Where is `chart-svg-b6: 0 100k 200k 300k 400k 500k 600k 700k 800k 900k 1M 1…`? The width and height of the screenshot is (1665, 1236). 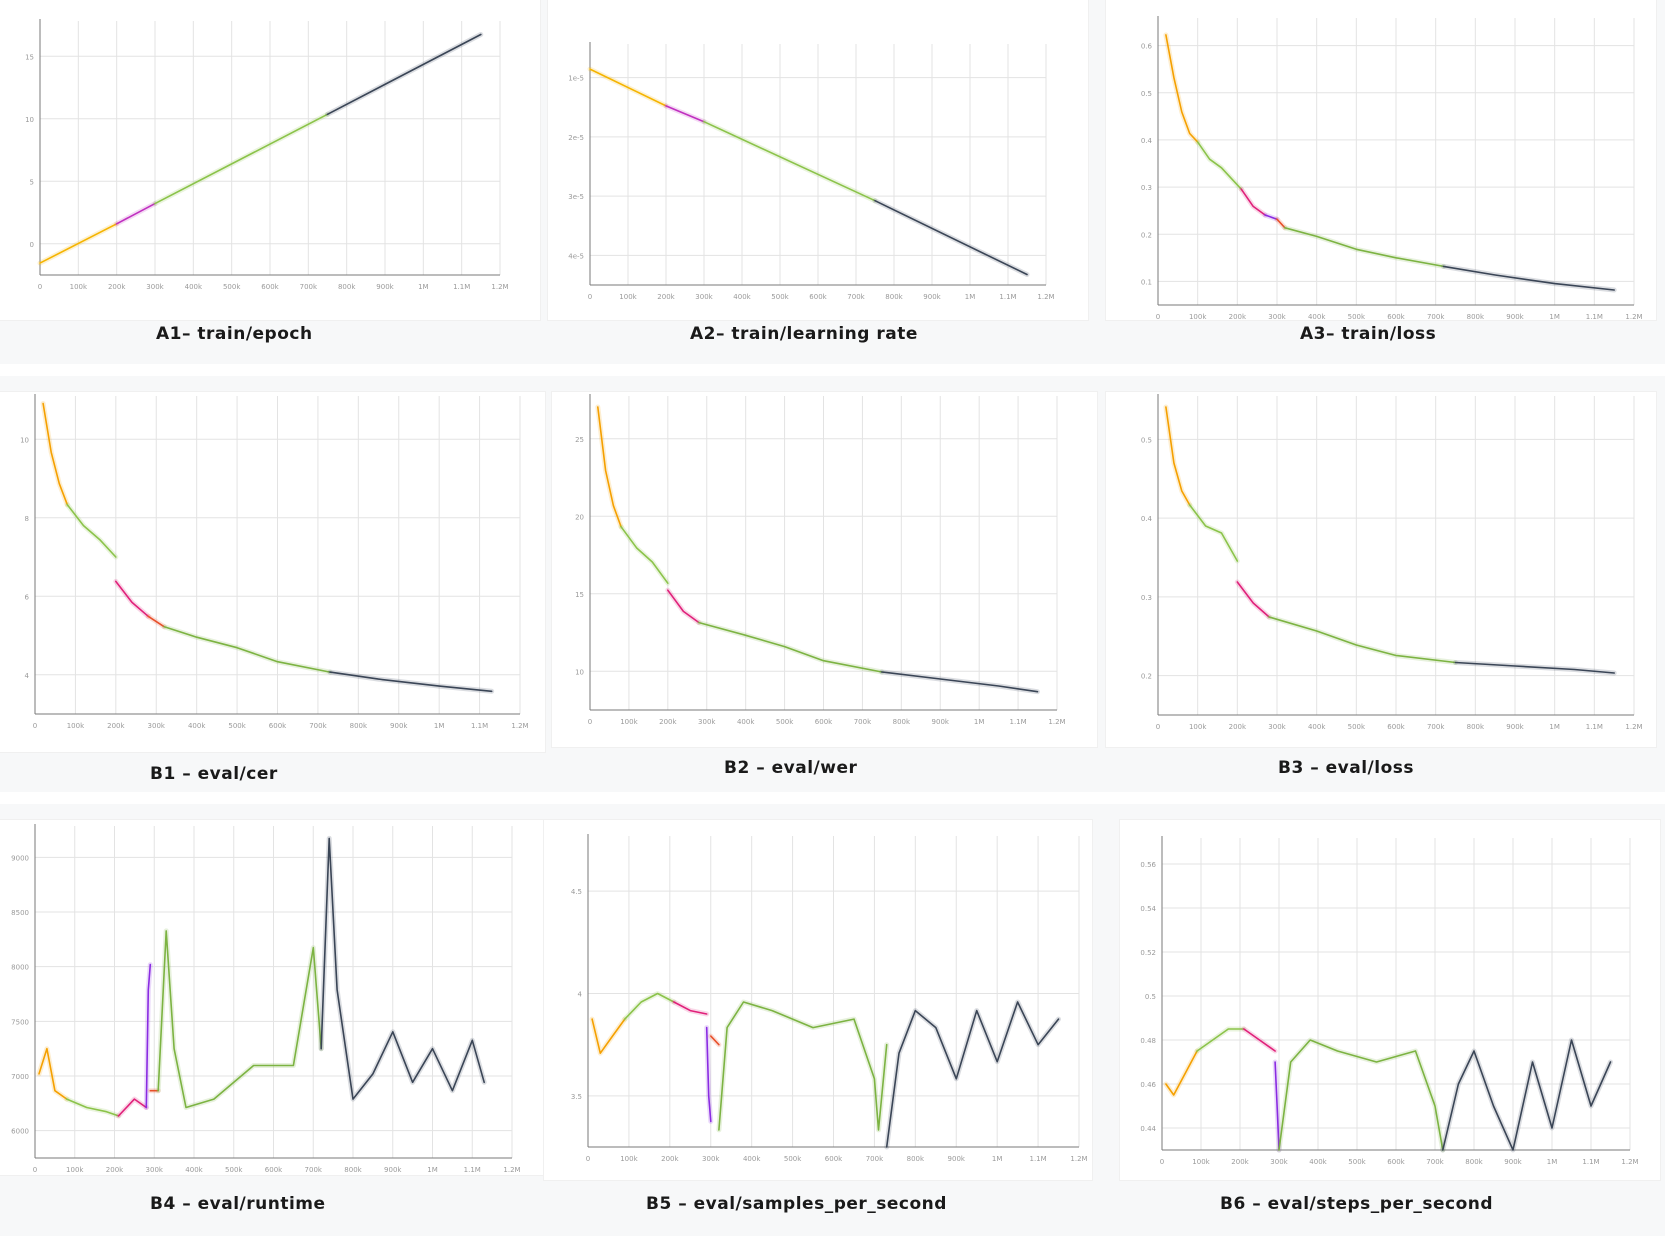
chart-svg-b6: 0 100k 200k 300k 400k 500k 600k 700k 800k 900k 1M 1… is located at coordinates (1389, 1001).